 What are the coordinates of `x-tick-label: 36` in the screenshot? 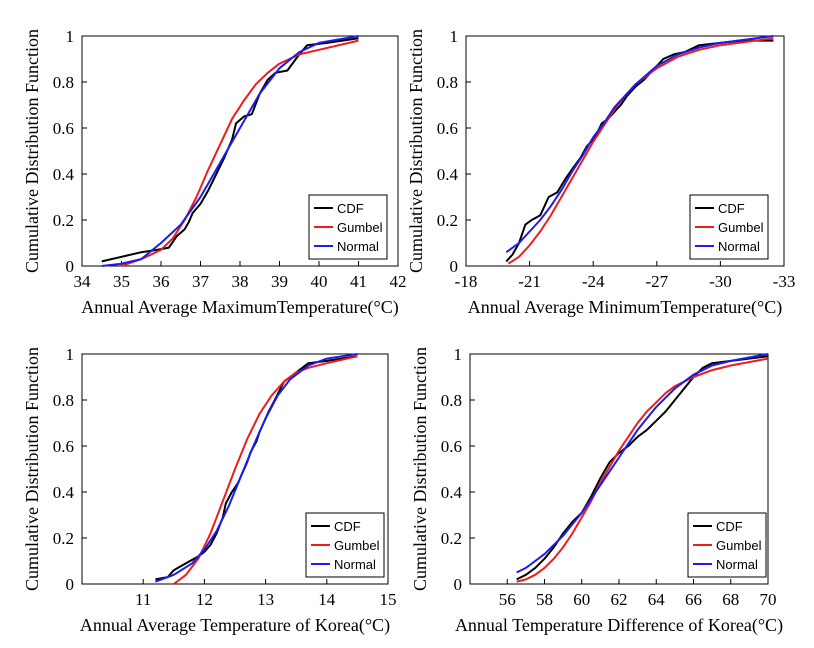 It's located at (161, 281).